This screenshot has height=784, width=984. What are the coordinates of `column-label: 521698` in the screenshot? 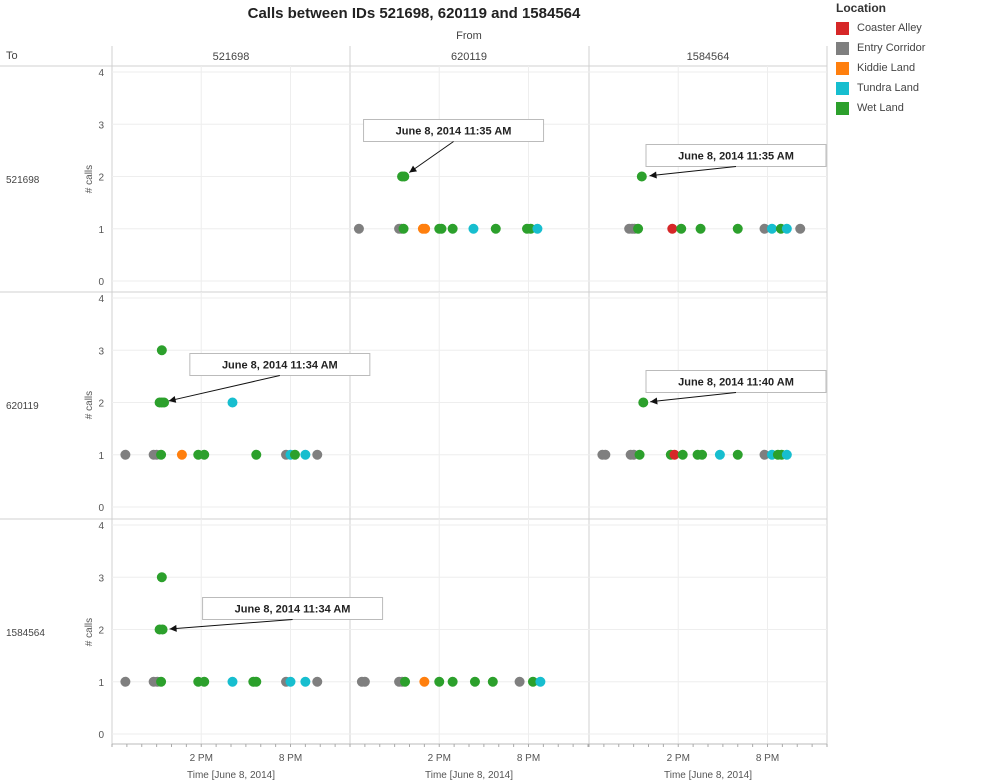 It's located at (231, 57).